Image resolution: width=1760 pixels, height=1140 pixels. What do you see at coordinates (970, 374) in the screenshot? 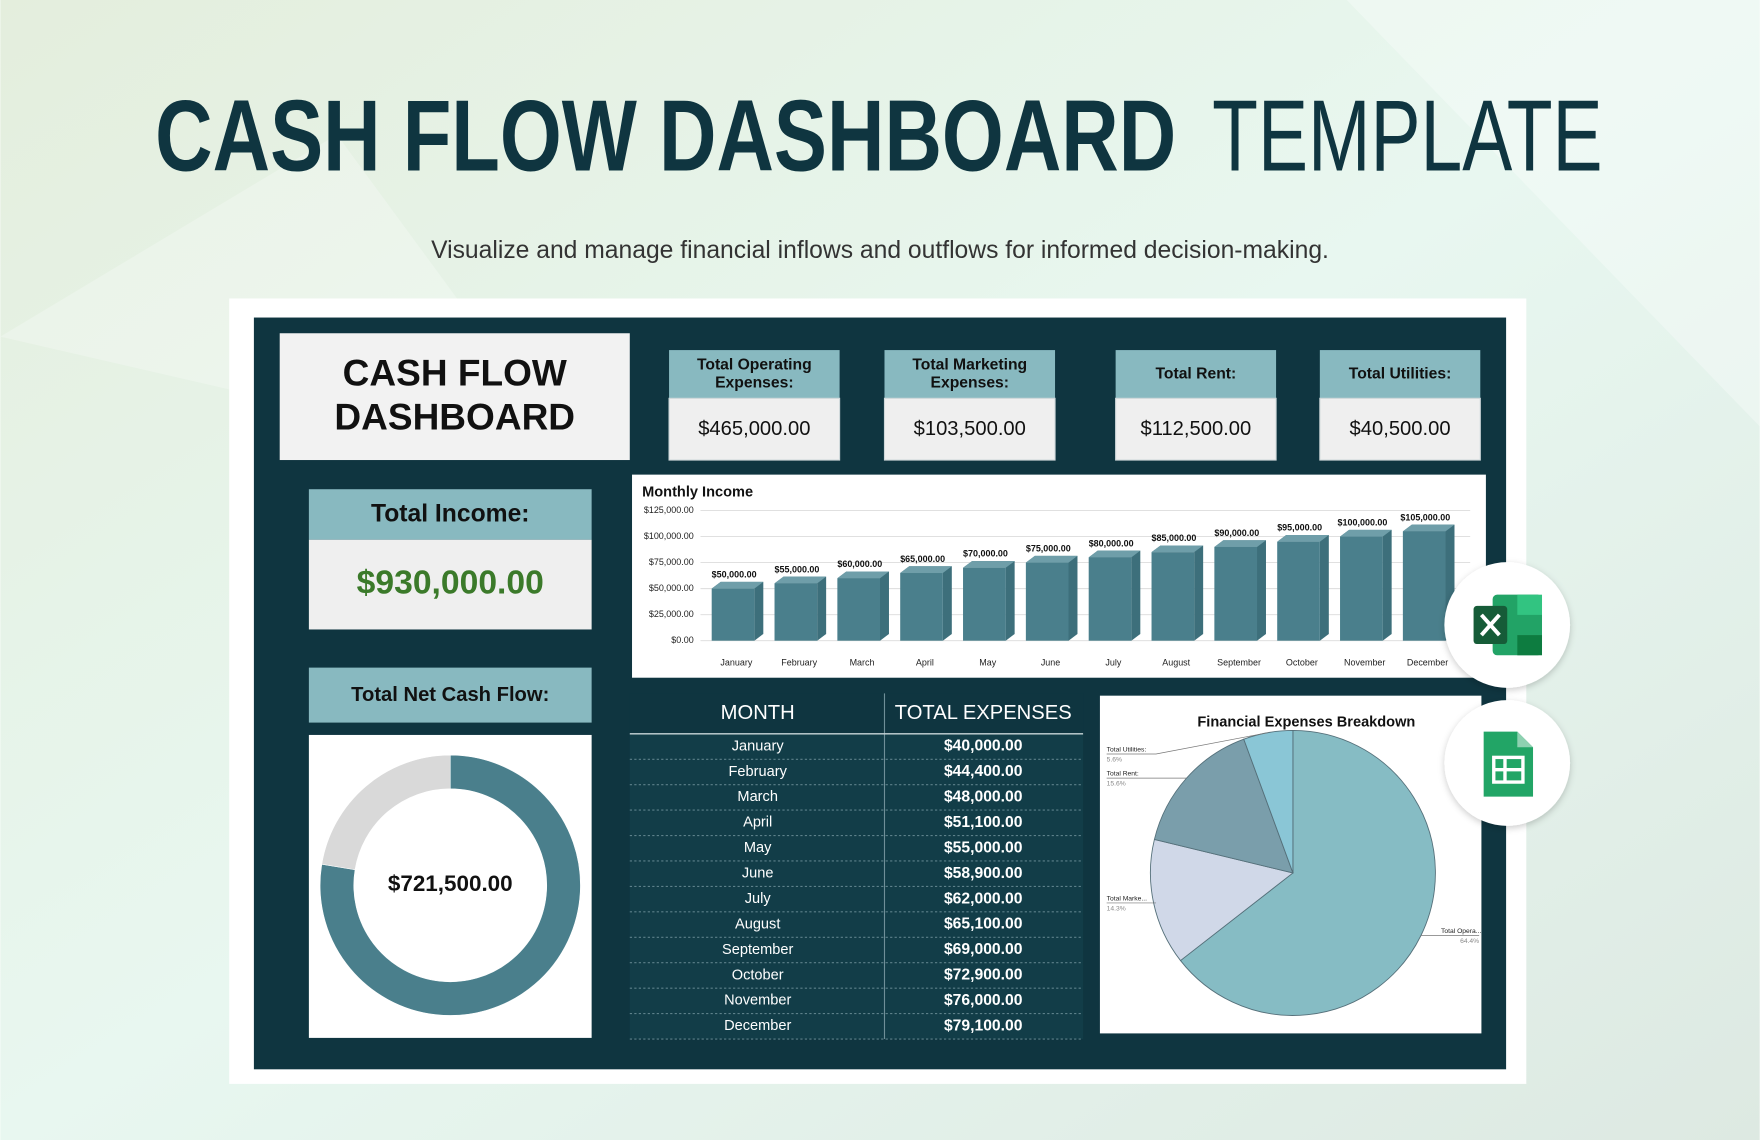
I see `kpi-header` at bounding box center [970, 374].